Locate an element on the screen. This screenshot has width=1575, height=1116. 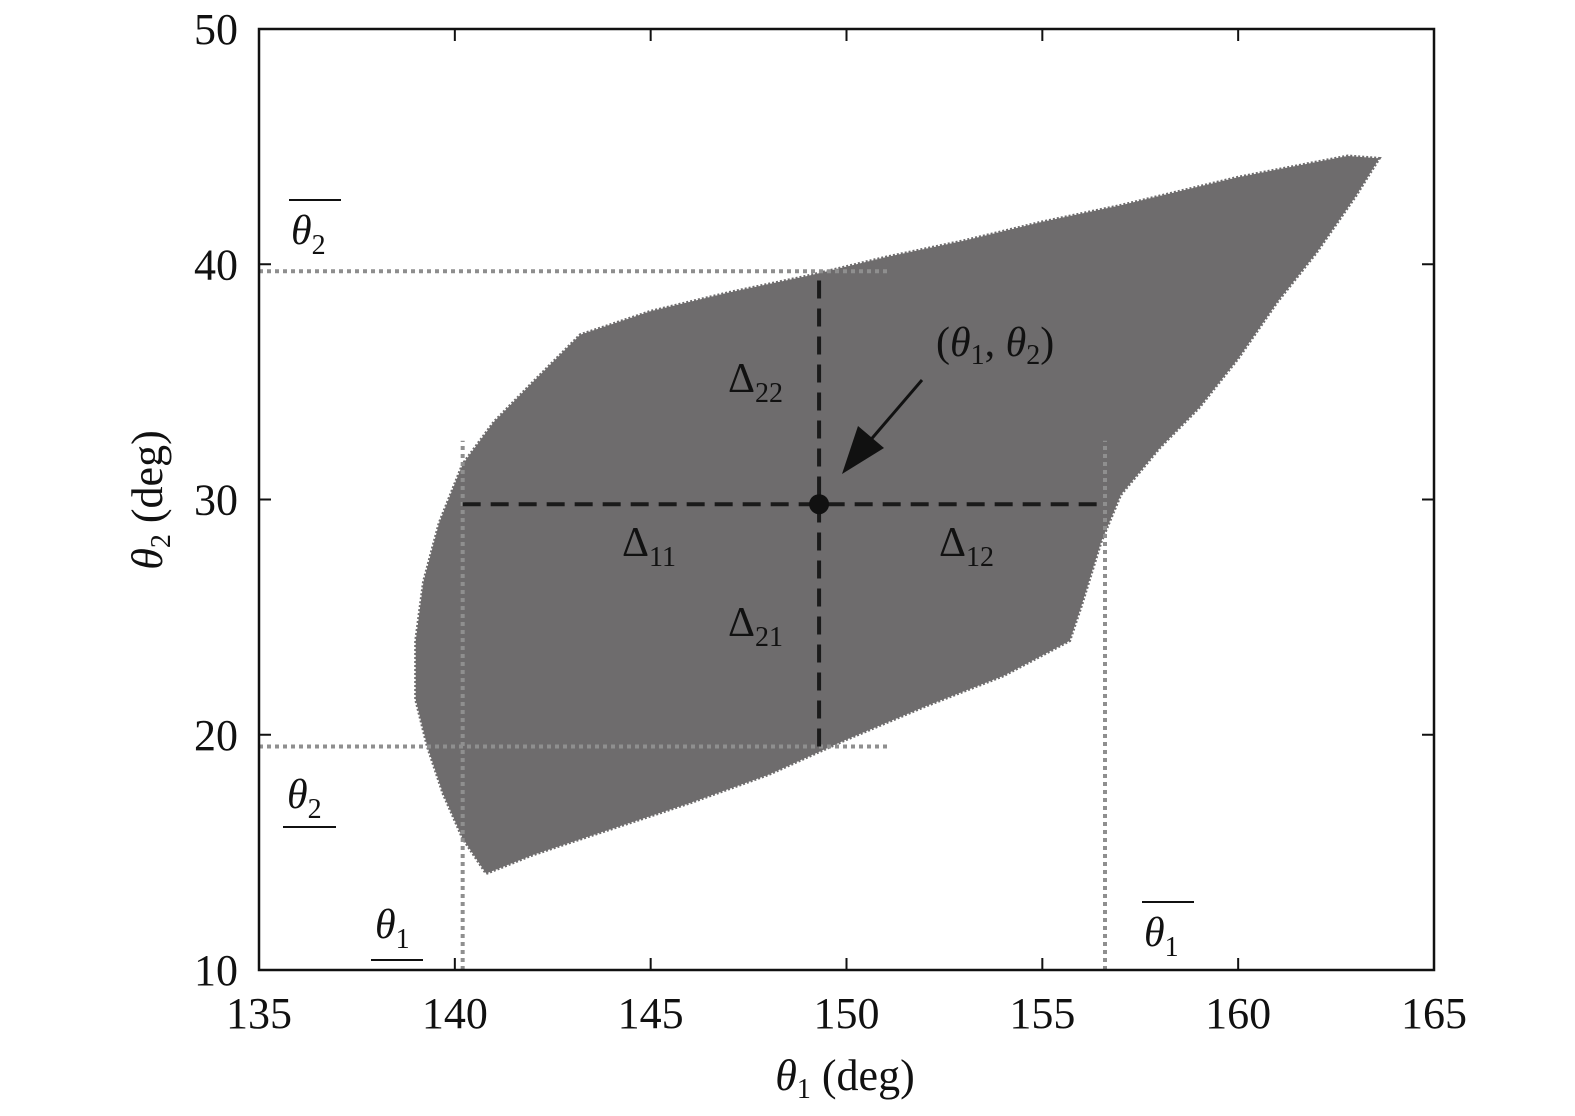
y-tick-label-2: 30 is located at coordinates (216, 500).